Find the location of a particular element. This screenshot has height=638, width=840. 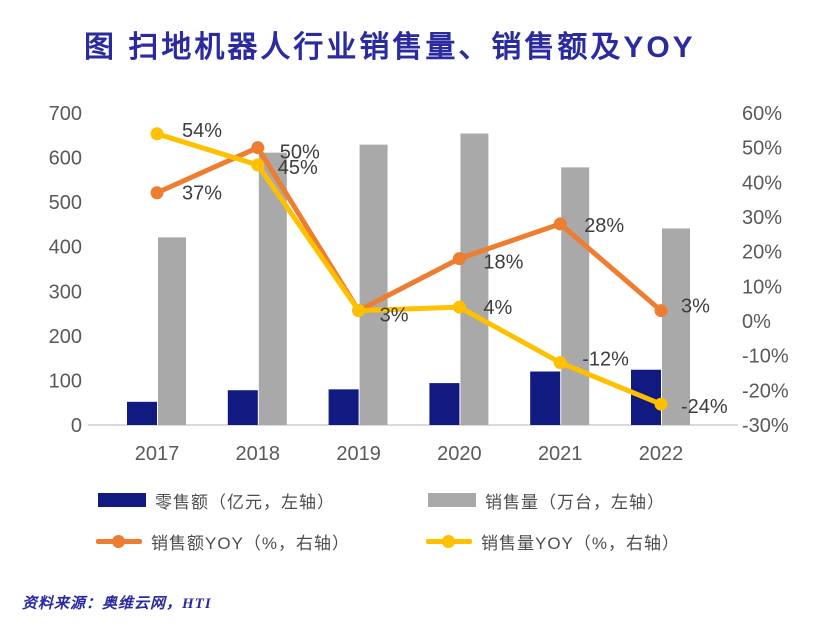

legend-label: 销售量YOY（%，右轴） is located at coordinates (581, 543).